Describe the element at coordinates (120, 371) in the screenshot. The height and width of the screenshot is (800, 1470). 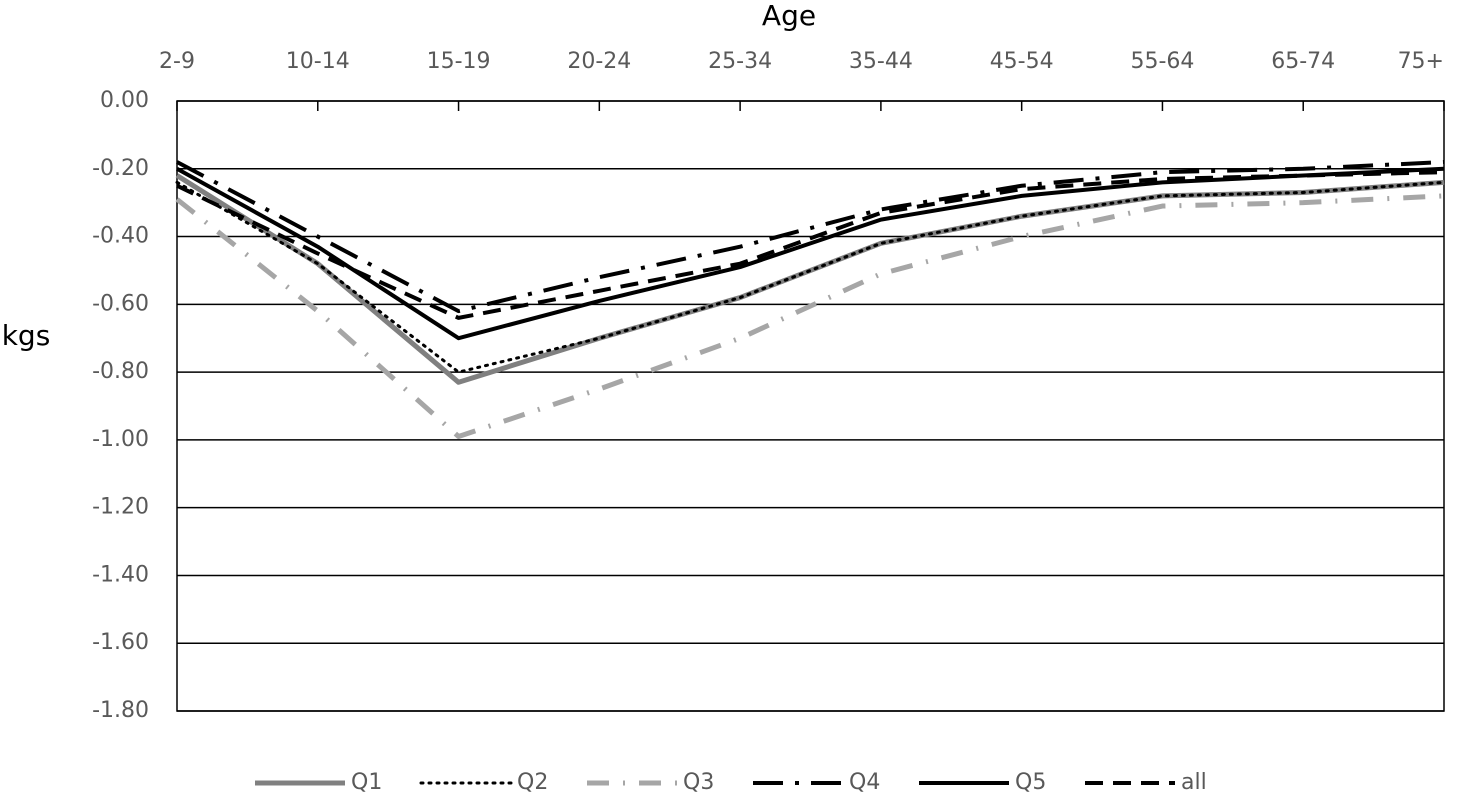
I see `y-tick-label: -0.80` at that location.